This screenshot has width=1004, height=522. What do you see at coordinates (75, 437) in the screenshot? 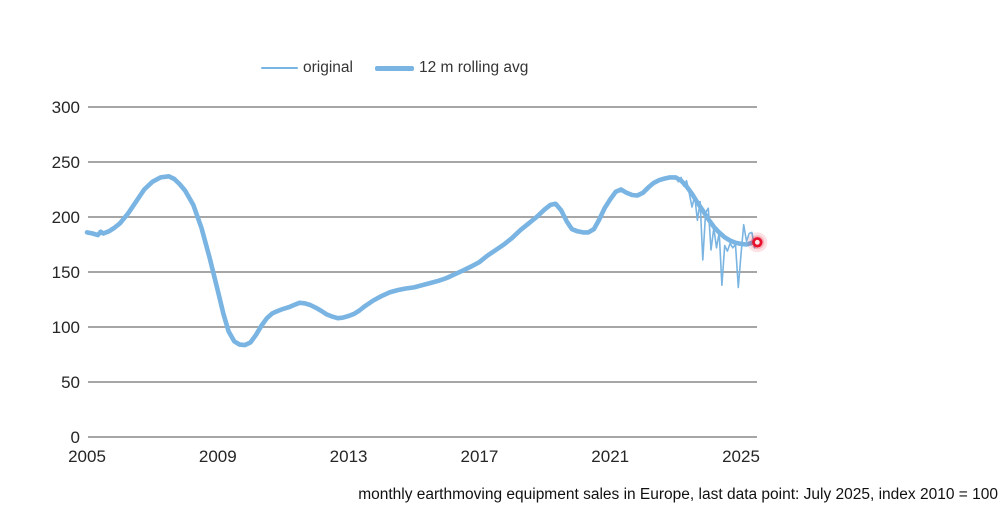
I see `y-tick-label: 0` at bounding box center [75, 437].